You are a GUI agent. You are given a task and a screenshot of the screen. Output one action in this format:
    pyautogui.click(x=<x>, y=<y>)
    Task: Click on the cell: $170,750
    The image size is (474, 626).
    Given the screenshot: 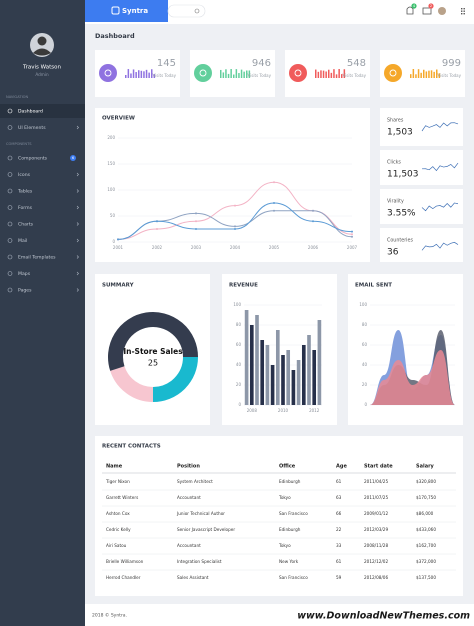 What is the action you would take?
    pyautogui.click(x=426, y=497)
    